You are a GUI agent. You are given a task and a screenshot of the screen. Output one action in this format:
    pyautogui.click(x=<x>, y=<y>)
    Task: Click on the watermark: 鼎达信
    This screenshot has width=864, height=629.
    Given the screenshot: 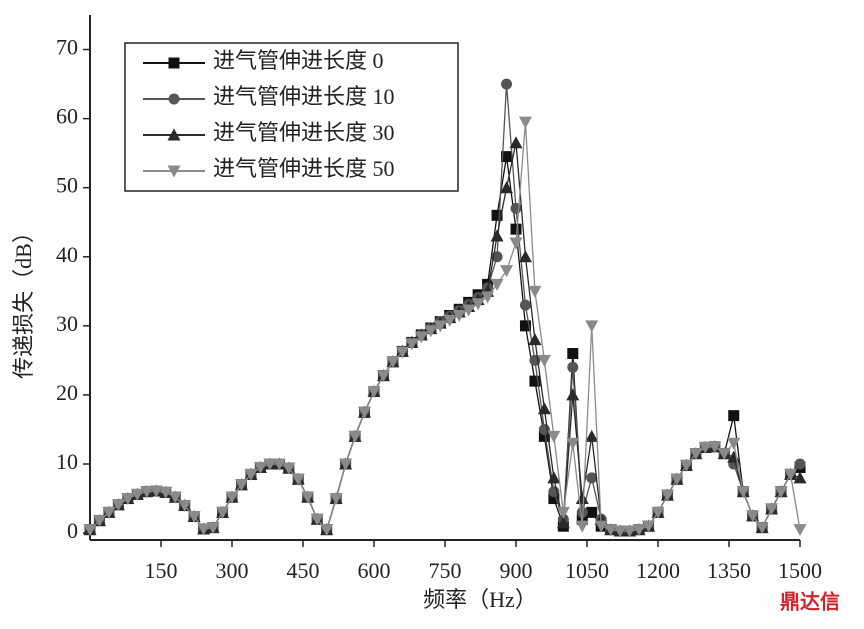 What is the action you would take?
    pyautogui.click(x=810, y=602)
    